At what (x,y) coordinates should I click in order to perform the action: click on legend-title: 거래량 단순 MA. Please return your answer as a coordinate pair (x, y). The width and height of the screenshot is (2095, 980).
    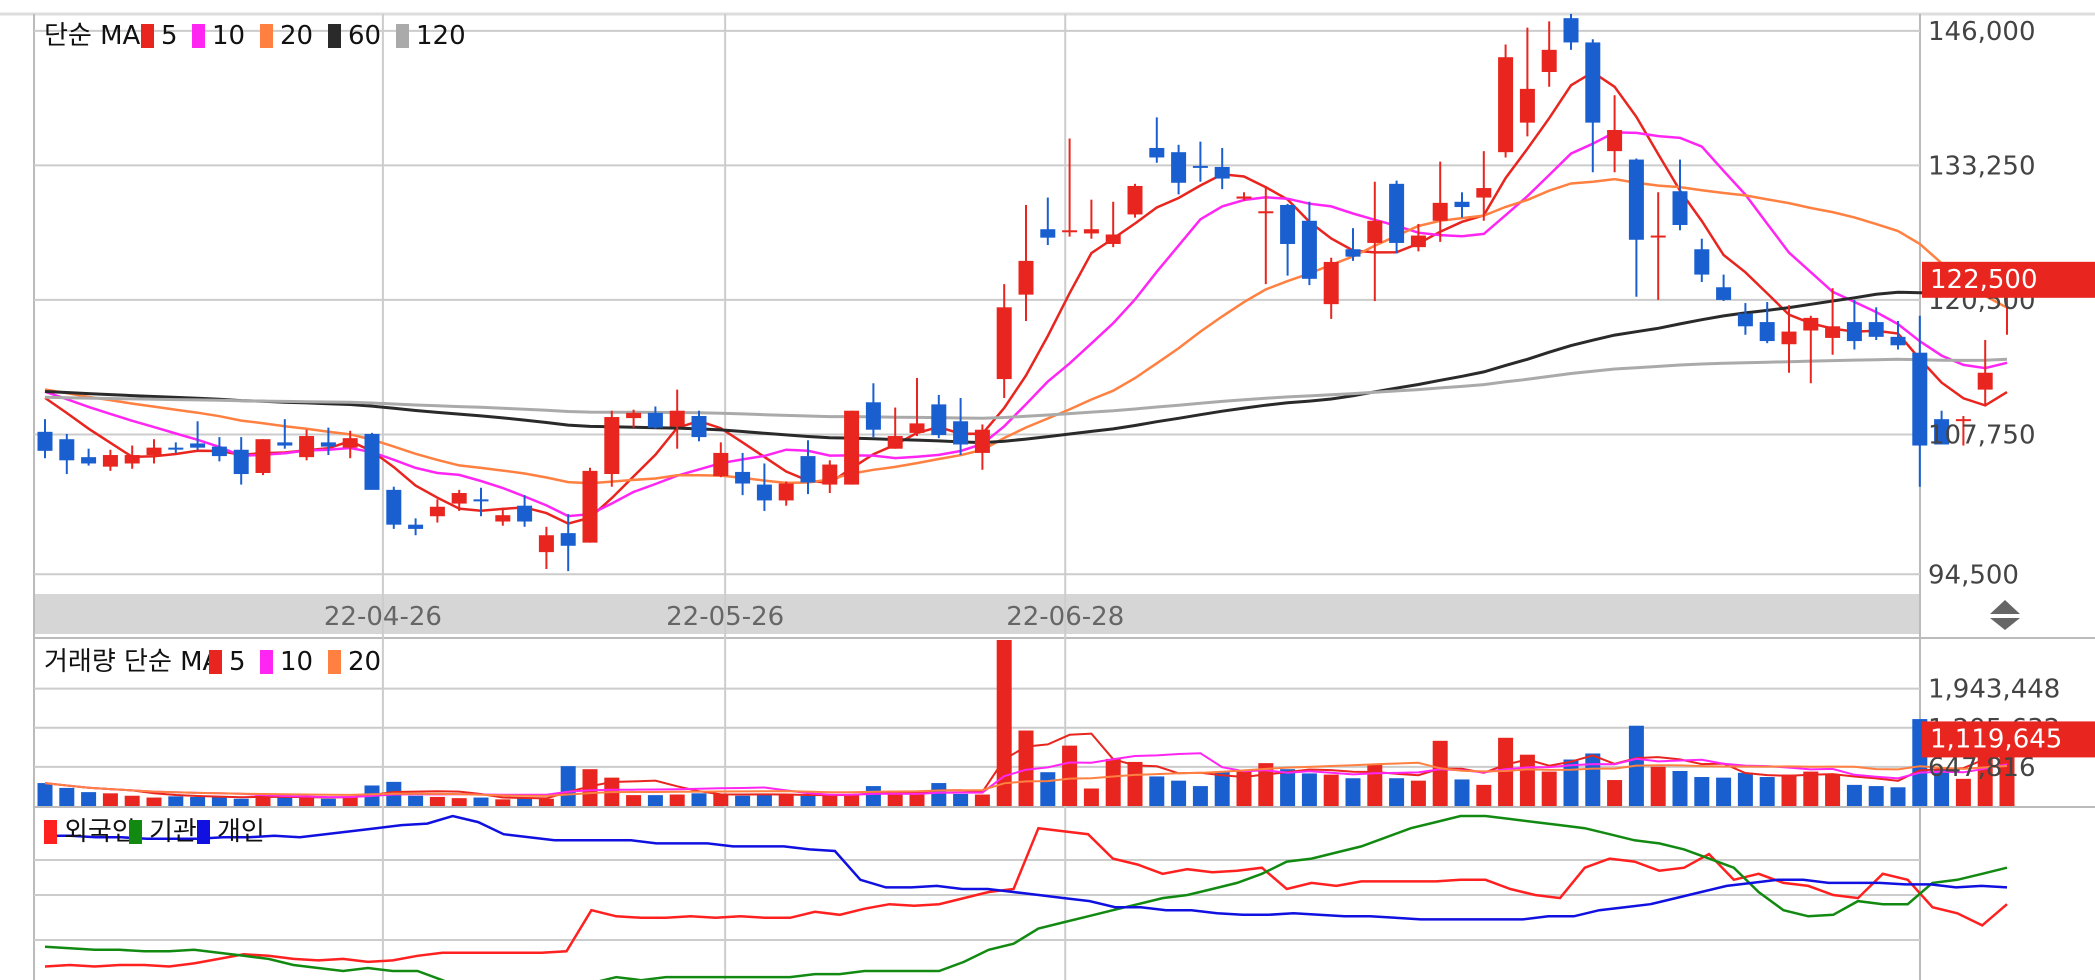
    Looking at the image, I should click on (132, 662).